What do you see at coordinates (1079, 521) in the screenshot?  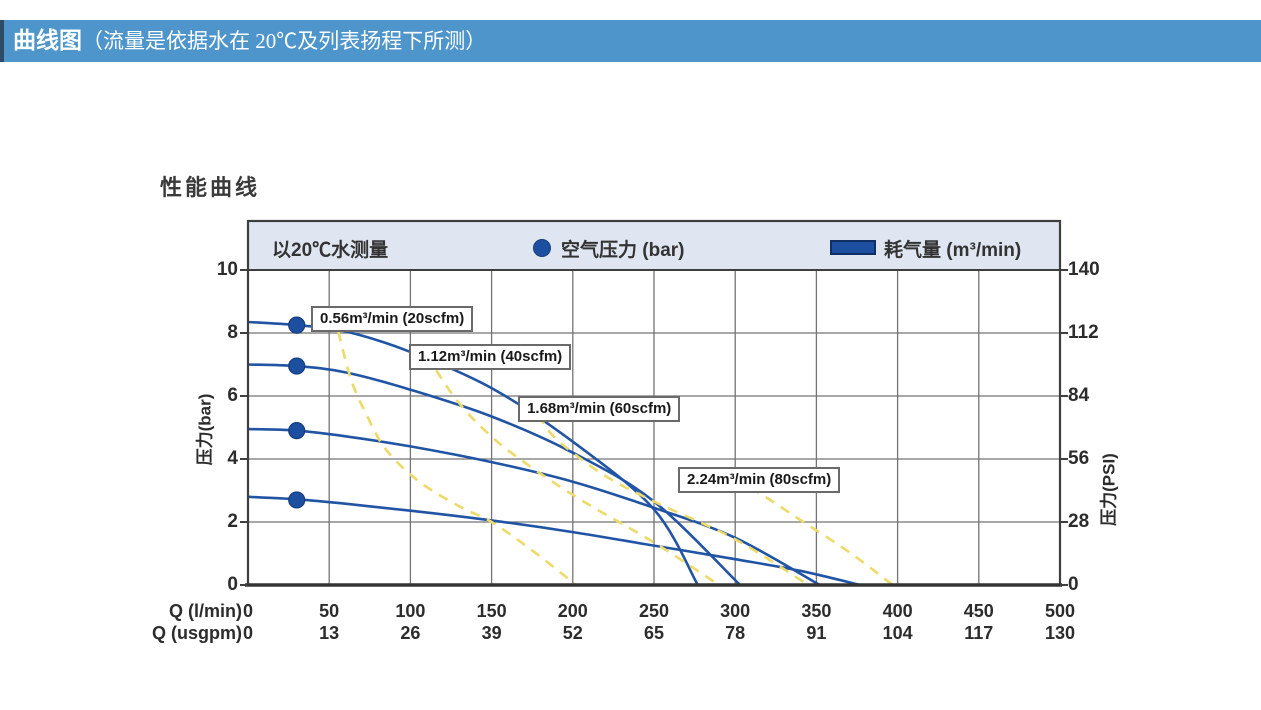 I see `y-tick-label-right: 28` at bounding box center [1079, 521].